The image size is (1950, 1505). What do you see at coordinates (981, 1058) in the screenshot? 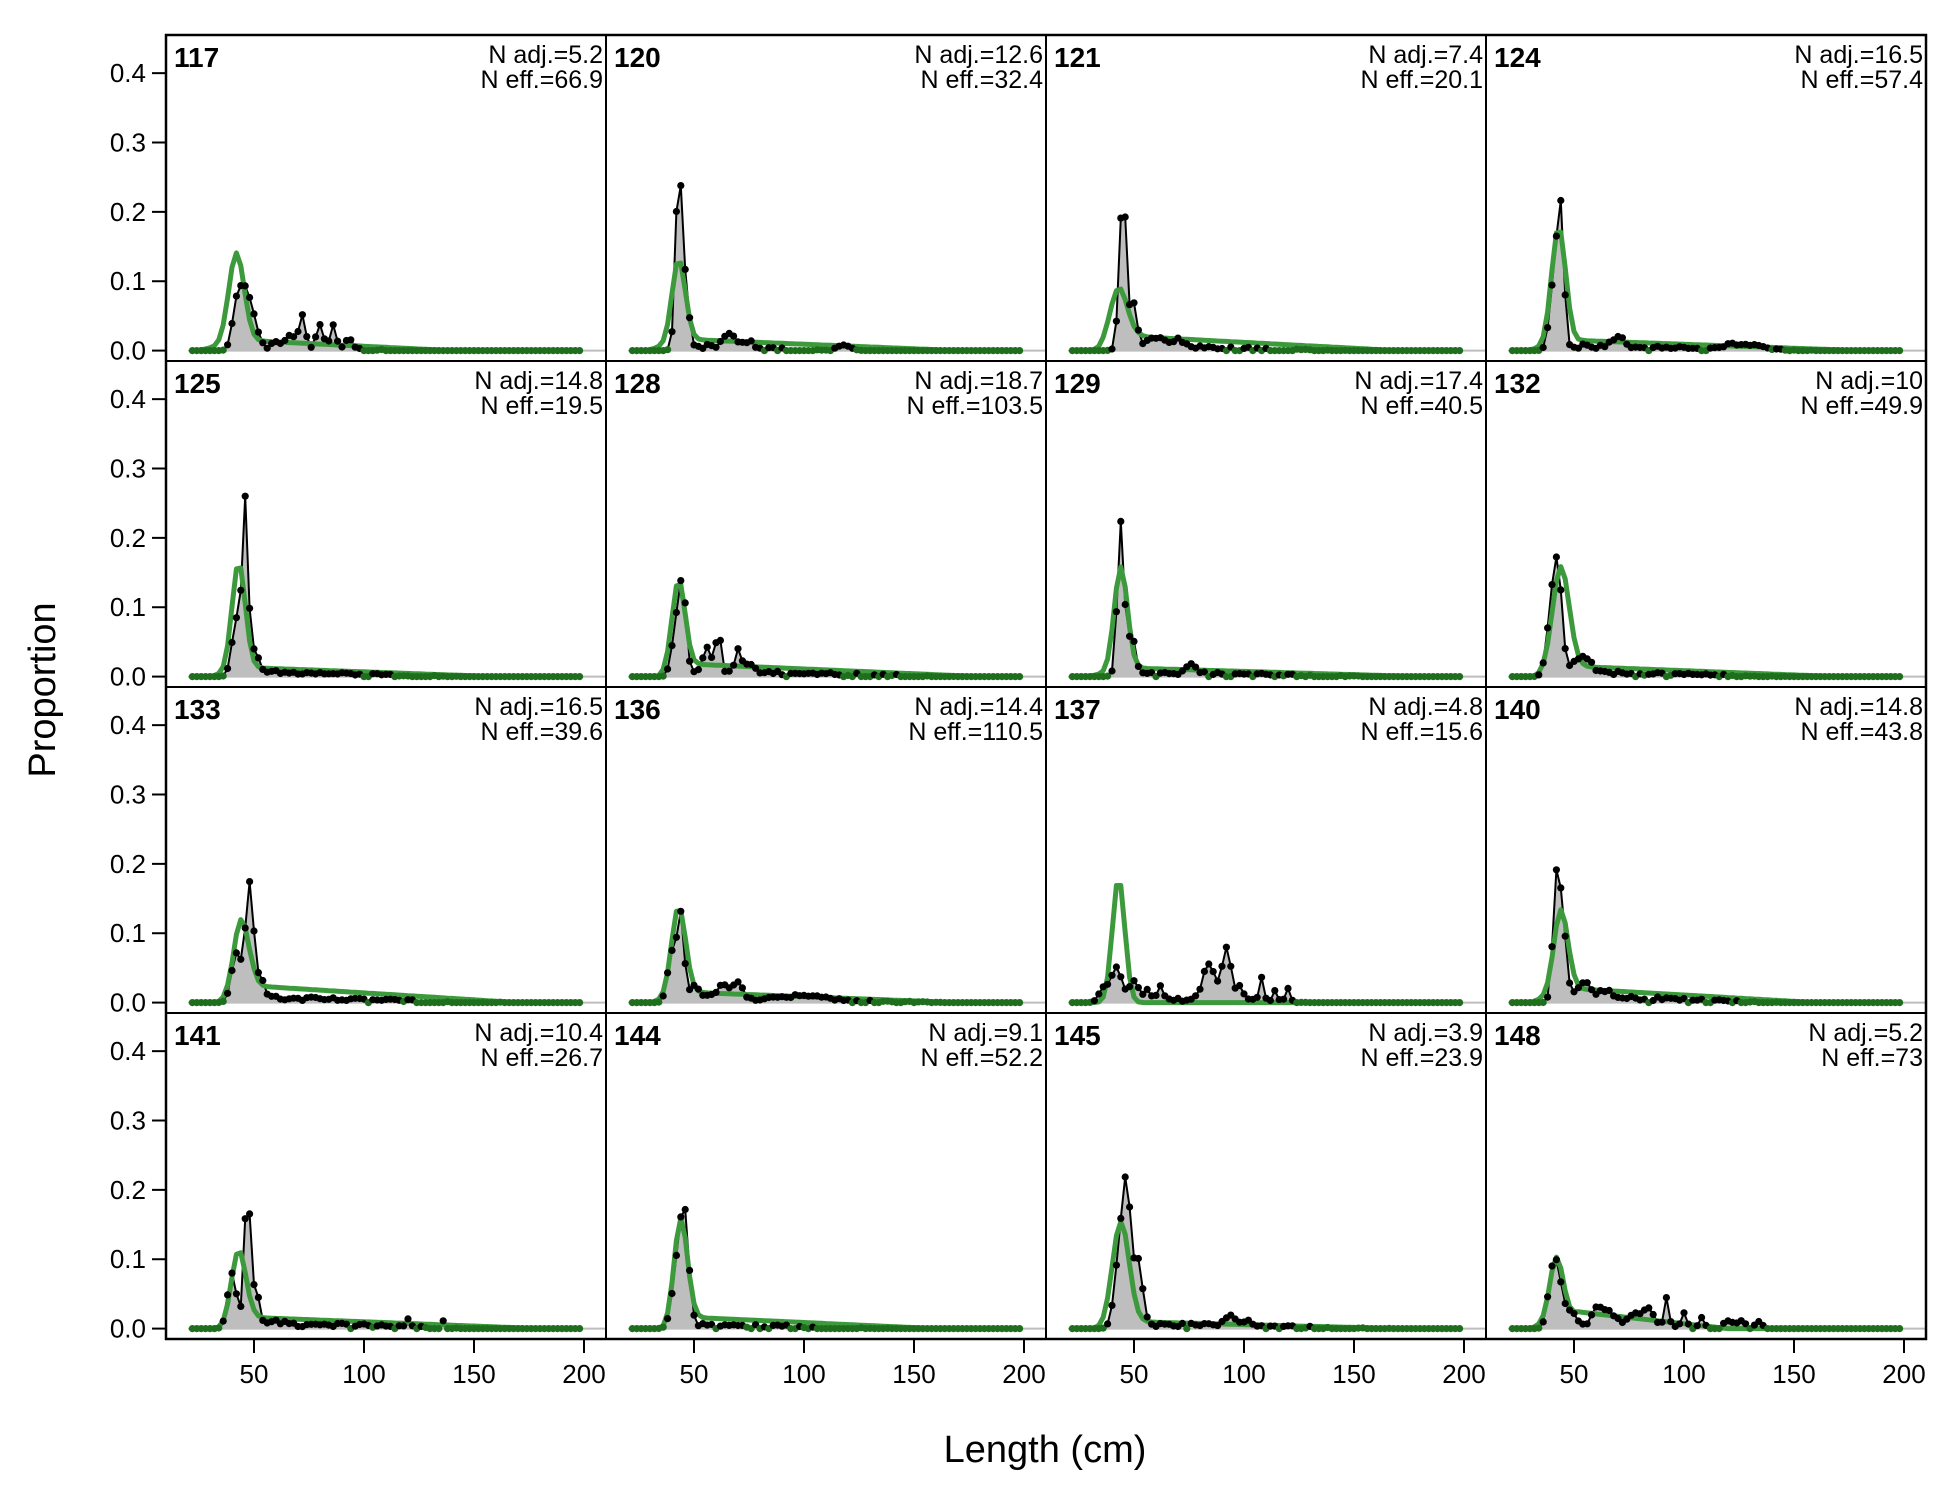
I see `n-eff-label: N eff.=52.2` at bounding box center [981, 1058].